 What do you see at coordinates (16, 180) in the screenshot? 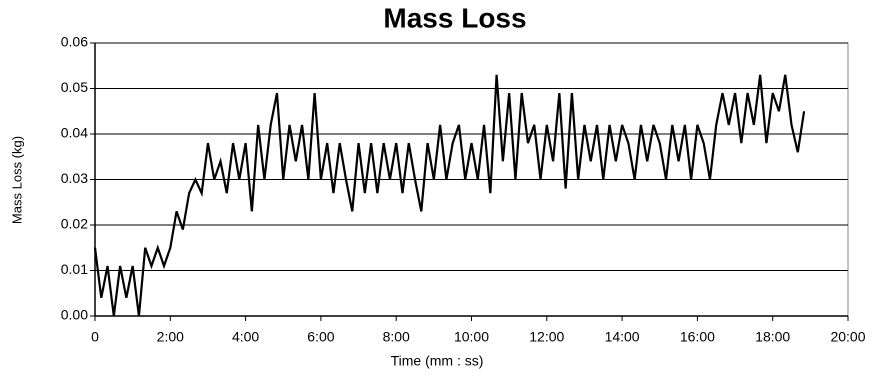
I see `y-axis-label: Mass Loss (kg)` at bounding box center [16, 180].